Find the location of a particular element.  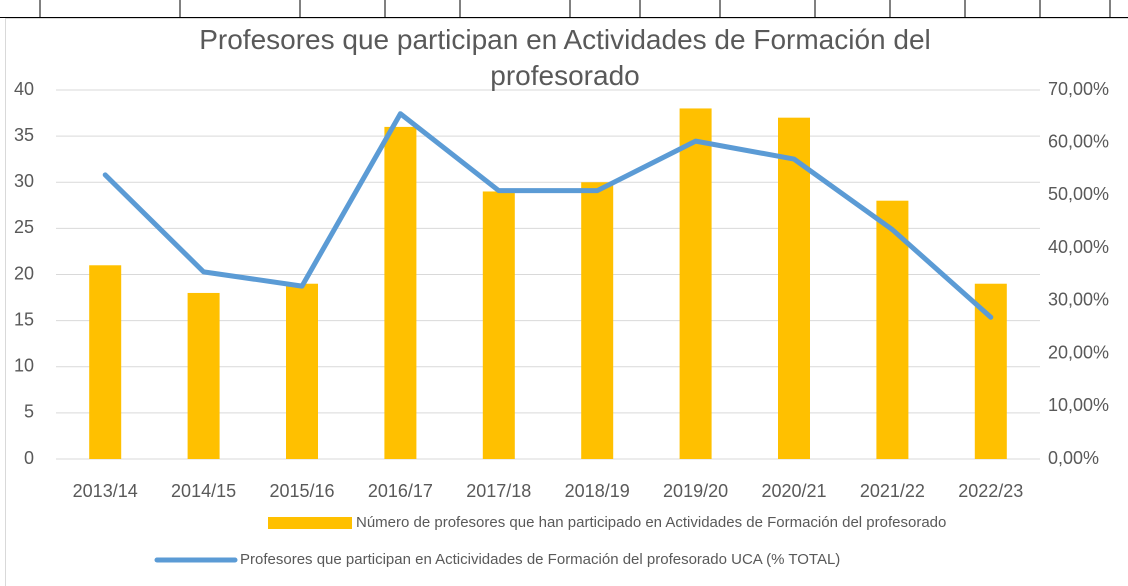

y2-tick-label: 30,00% is located at coordinates (1078, 300).